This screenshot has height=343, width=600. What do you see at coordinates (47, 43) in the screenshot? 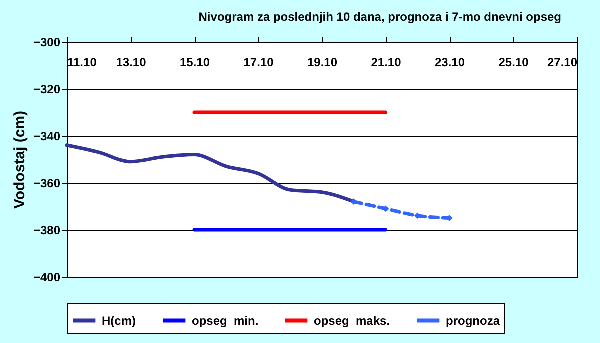
I see `y-tick-label: −300` at bounding box center [47, 43].